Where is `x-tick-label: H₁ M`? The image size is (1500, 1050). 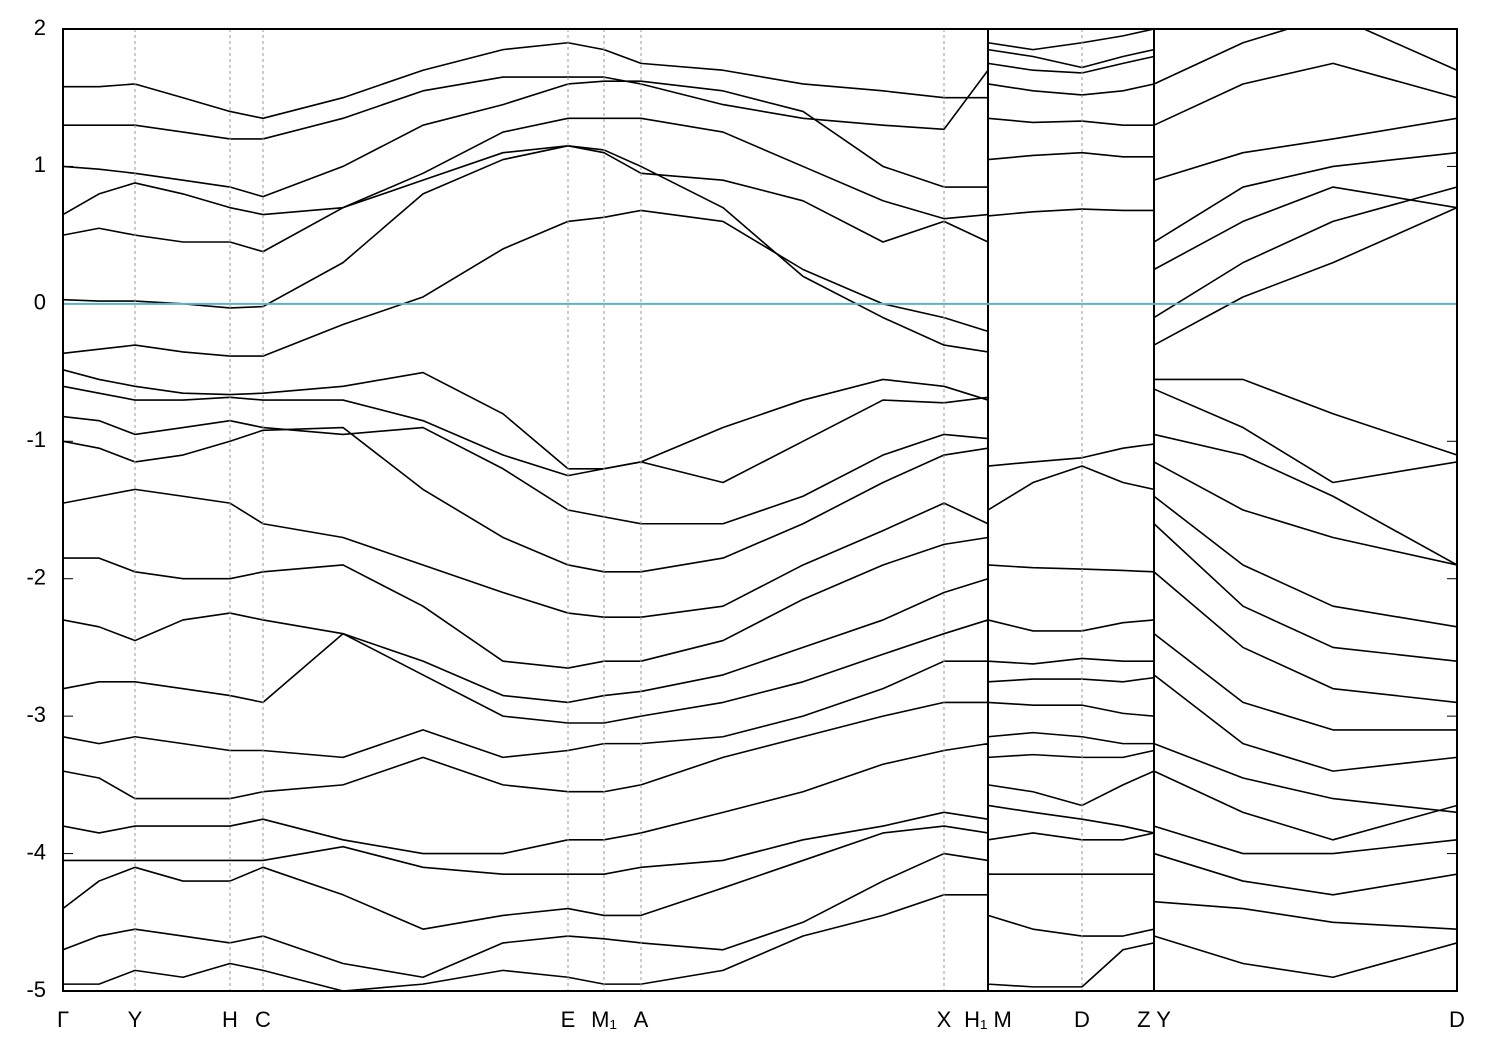 x-tick-label: H₁ M is located at coordinates (988, 1019).